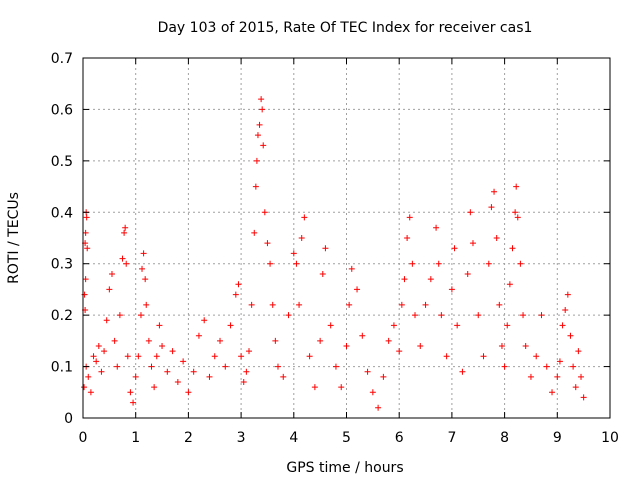  Describe the element at coordinates (62, 59) in the screenshot. I see `y-tick-label: 0.7` at that location.